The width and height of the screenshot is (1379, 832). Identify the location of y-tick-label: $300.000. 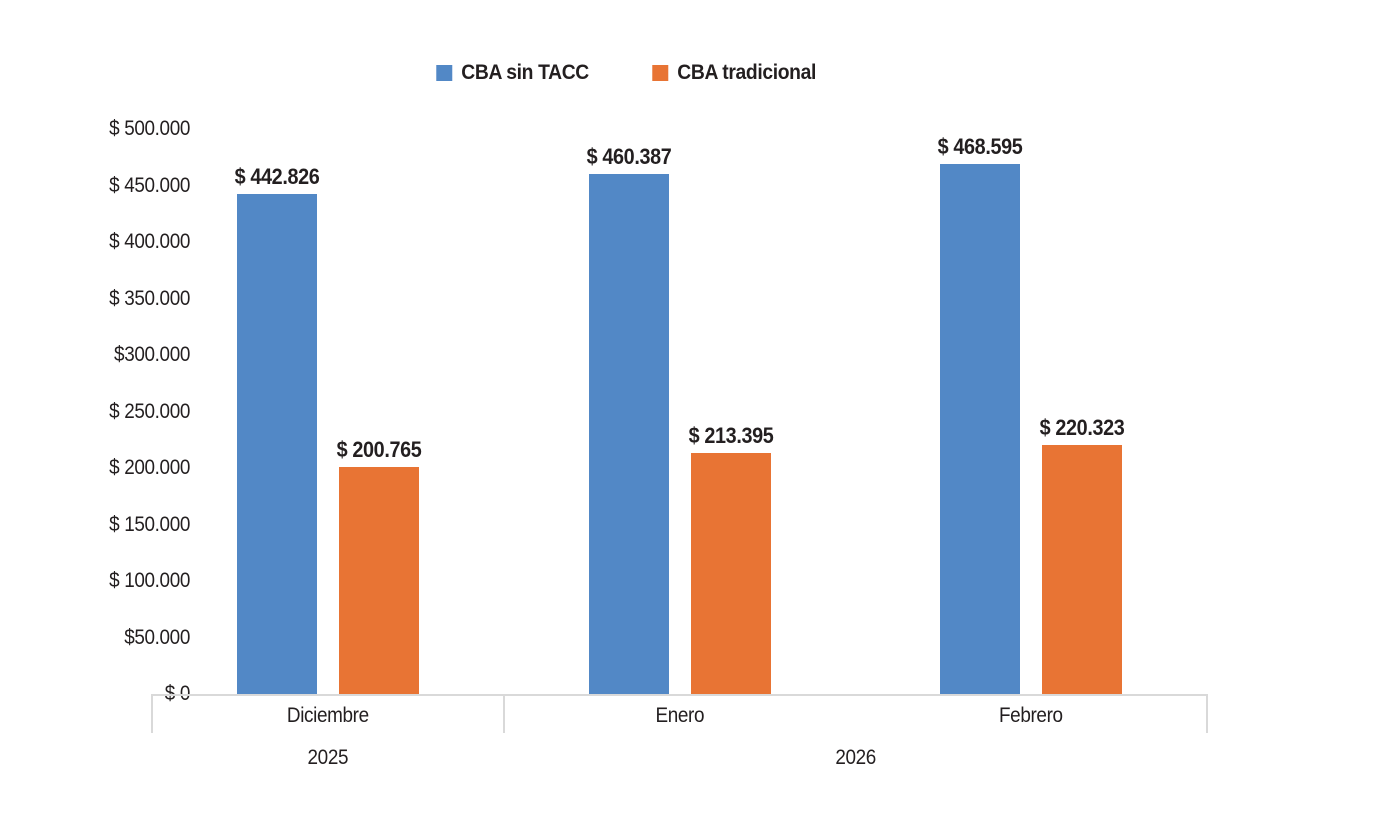
(152, 354).